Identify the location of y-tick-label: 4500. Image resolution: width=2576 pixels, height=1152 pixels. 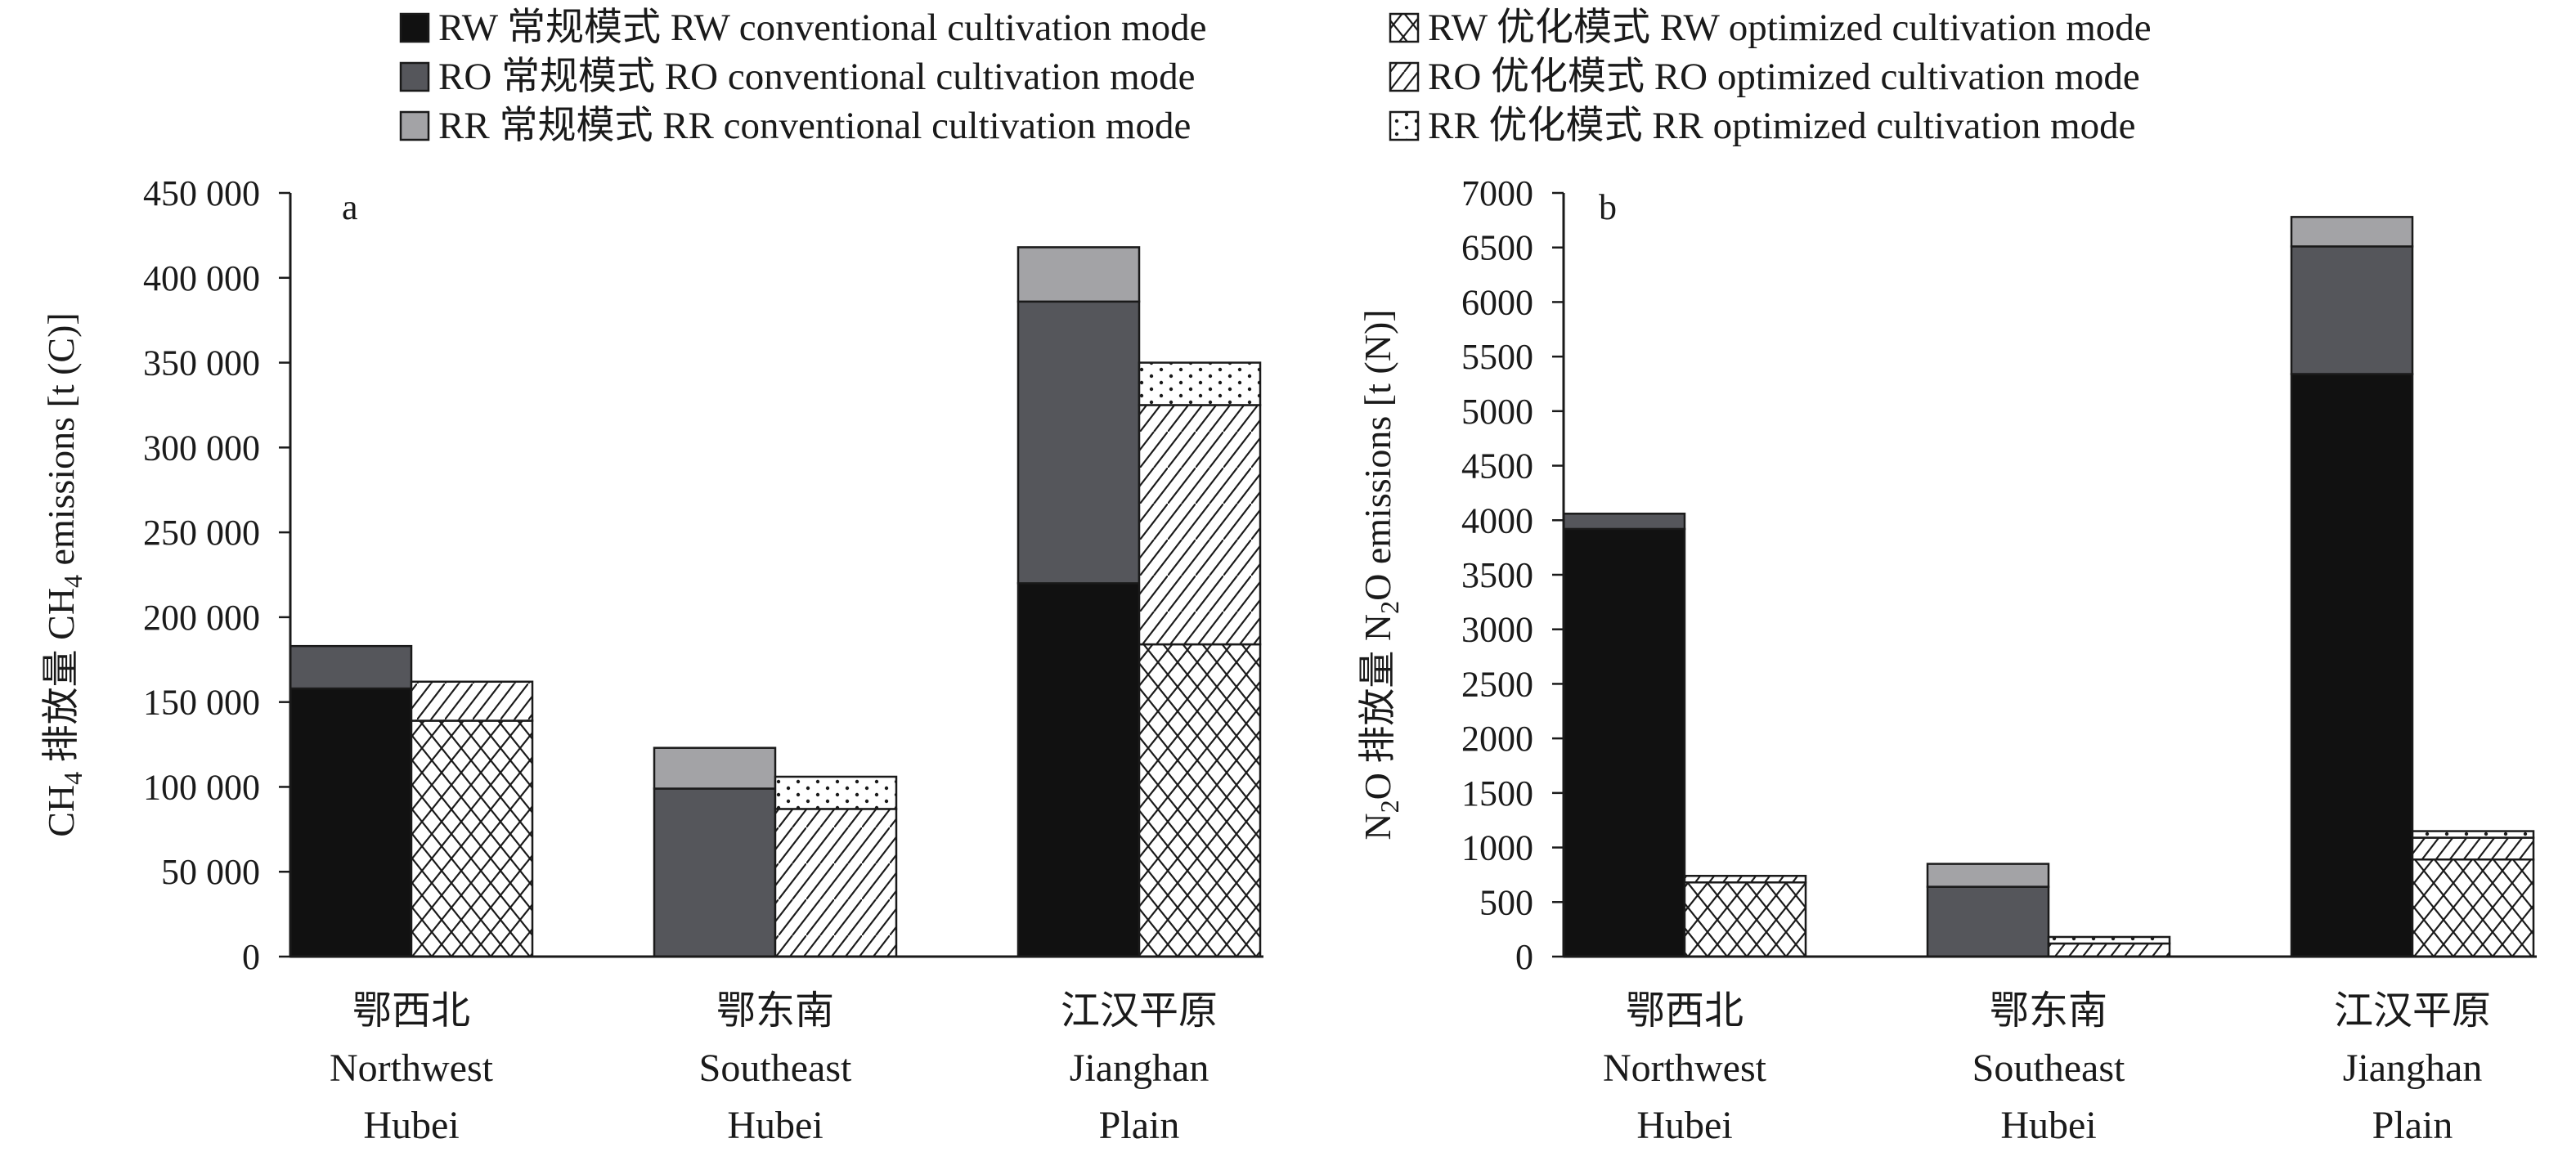
(1497, 466).